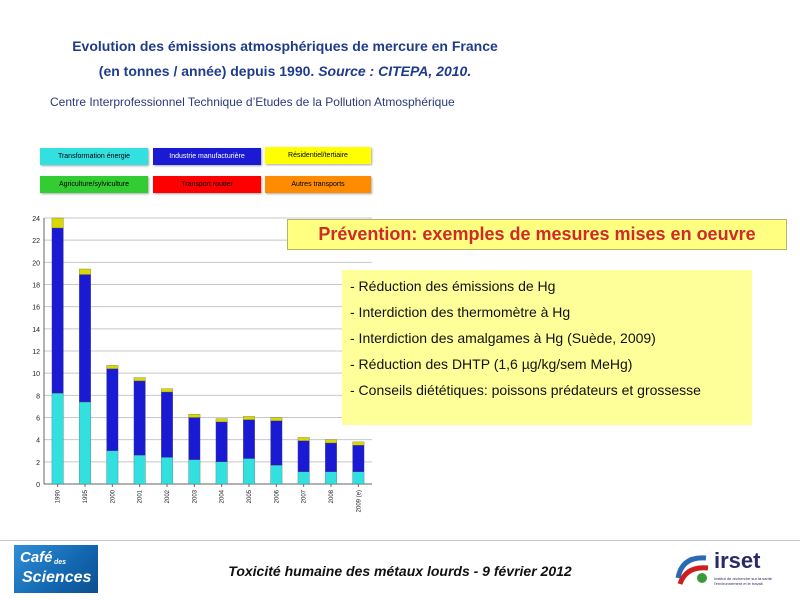  What do you see at coordinates (36, 219) in the screenshot?
I see `y-tick-label: 24` at bounding box center [36, 219].